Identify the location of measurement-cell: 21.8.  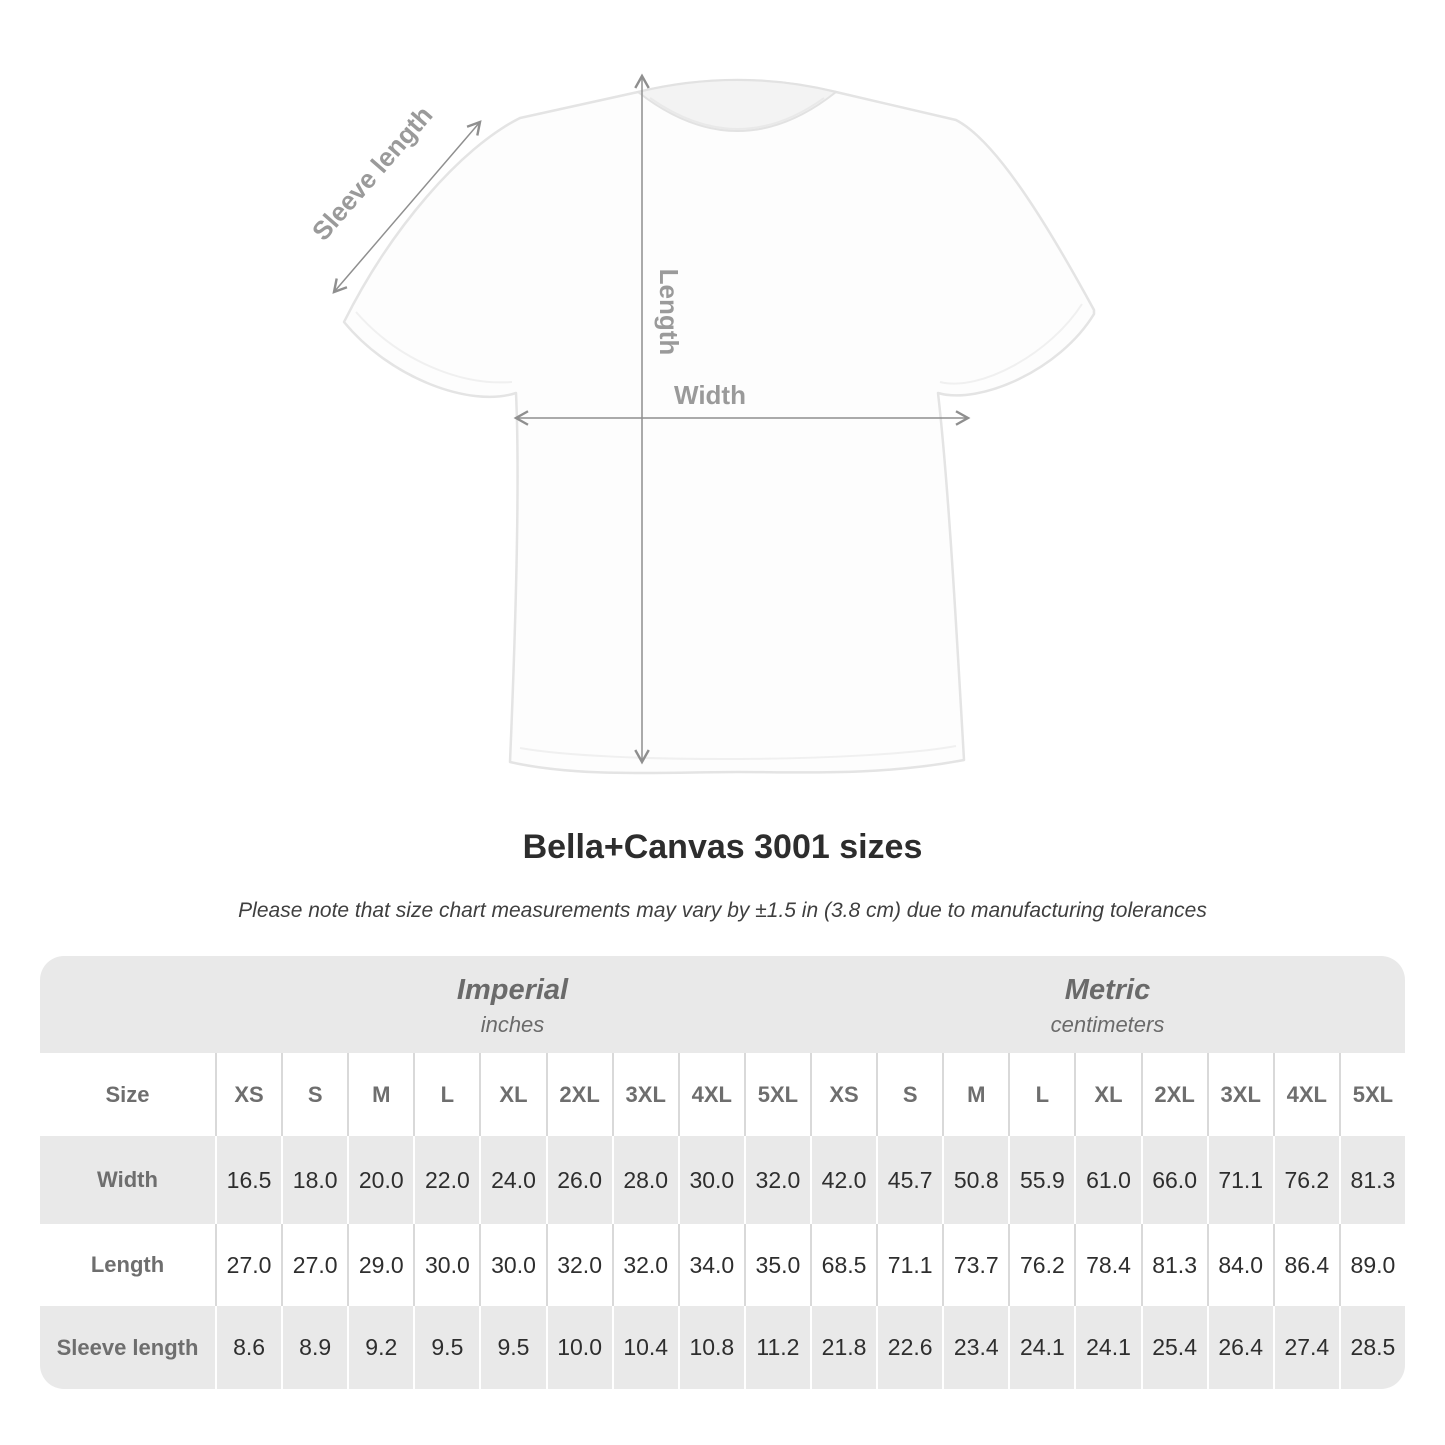
(843, 1347).